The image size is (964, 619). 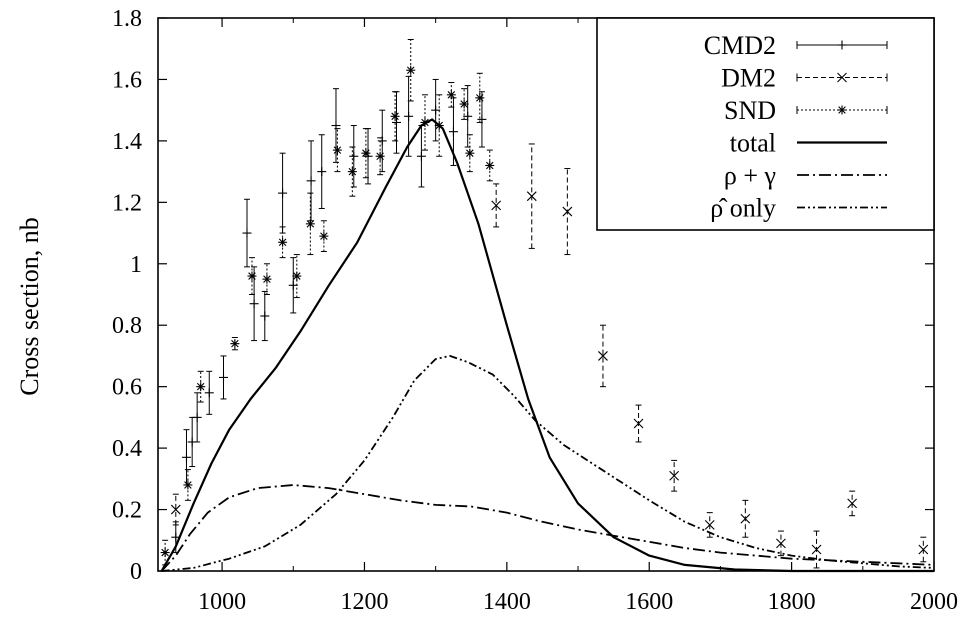 I want to click on legend: CMD2 DM2 SND total ρ + γ ρ̂ only, so click(x=765, y=124).